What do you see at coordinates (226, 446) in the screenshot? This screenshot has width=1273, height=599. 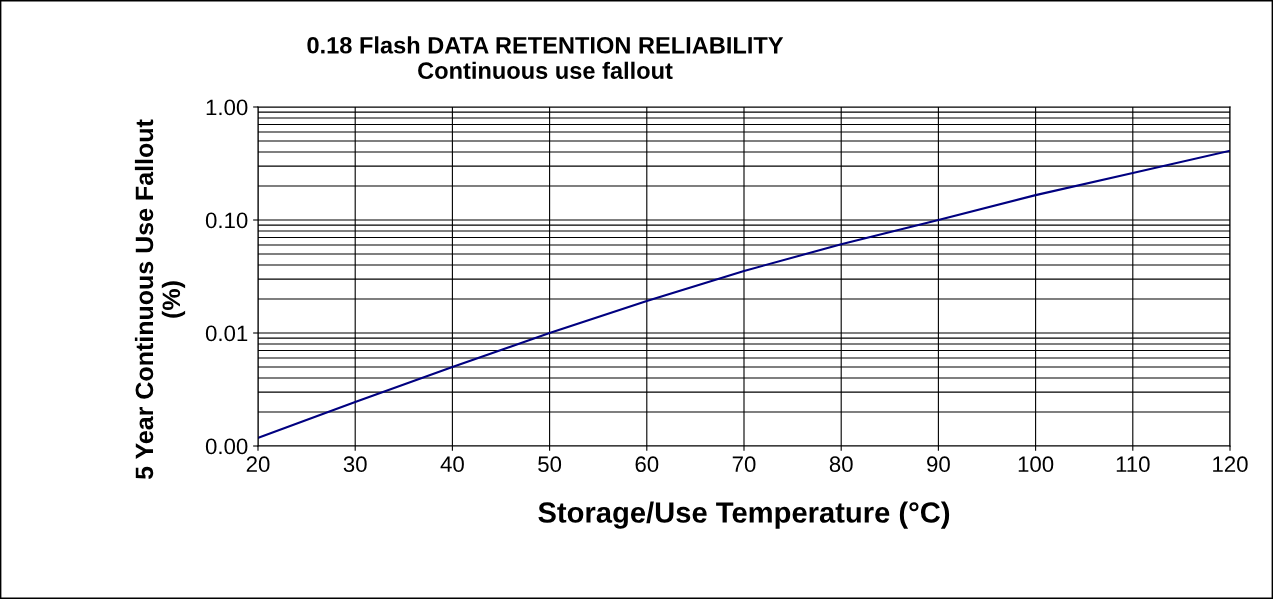 I see `y-tick-label: 0.00` at bounding box center [226, 446].